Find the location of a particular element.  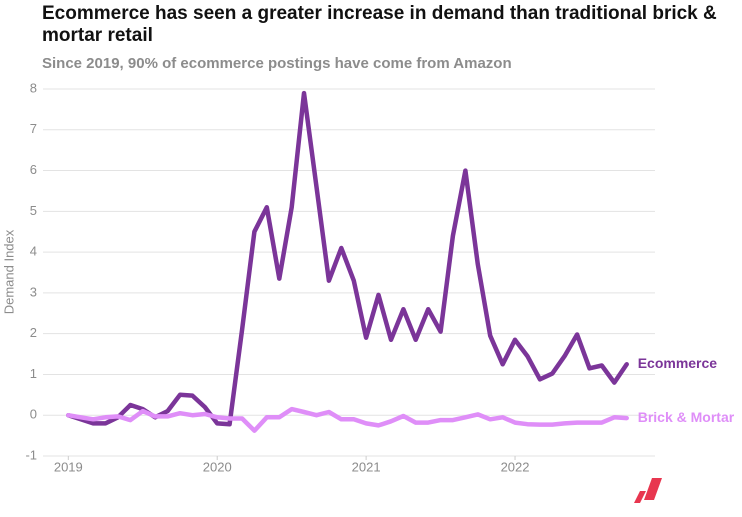

y-axis-label: Demand Index is located at coordinates (8, 271).